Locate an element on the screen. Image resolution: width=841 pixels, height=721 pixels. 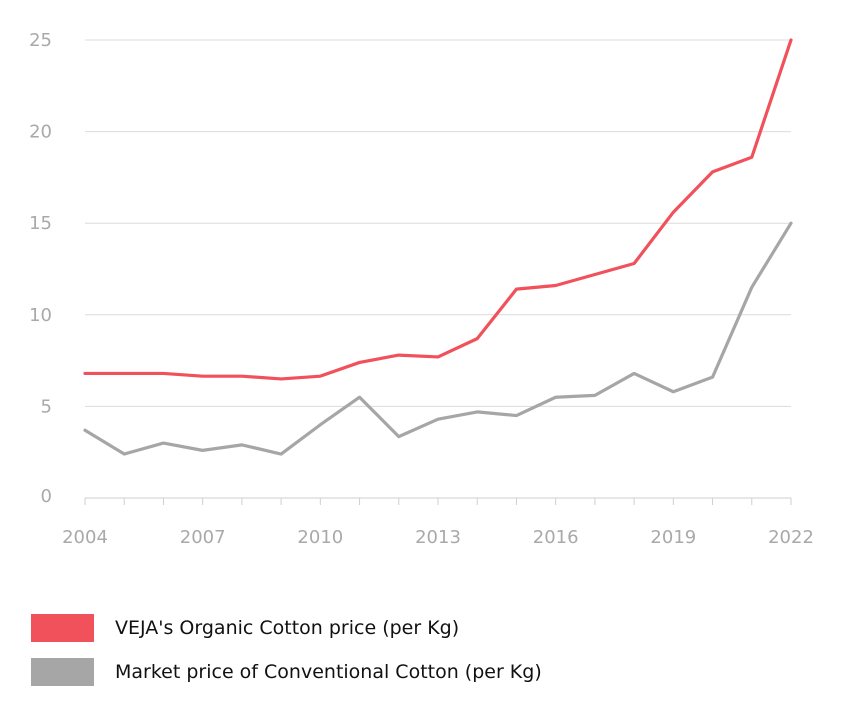
x-tick-label: 2013 is located at coordinates (438, 537).